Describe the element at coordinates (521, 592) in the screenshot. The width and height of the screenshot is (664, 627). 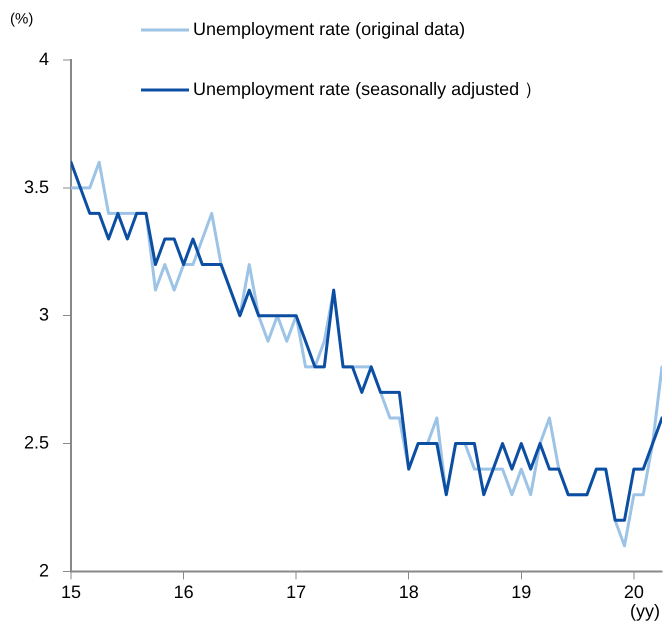
I see `x-tick-label: 19` at that location.